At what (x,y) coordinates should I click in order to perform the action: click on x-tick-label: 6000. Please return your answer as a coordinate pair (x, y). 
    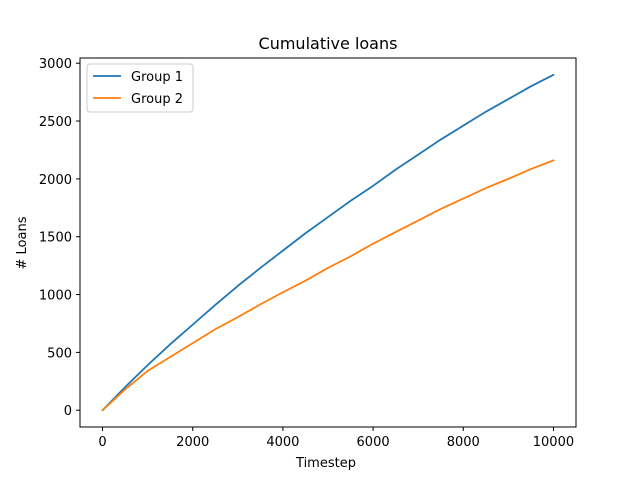
    Looking at the image, I should click on (373, 442).